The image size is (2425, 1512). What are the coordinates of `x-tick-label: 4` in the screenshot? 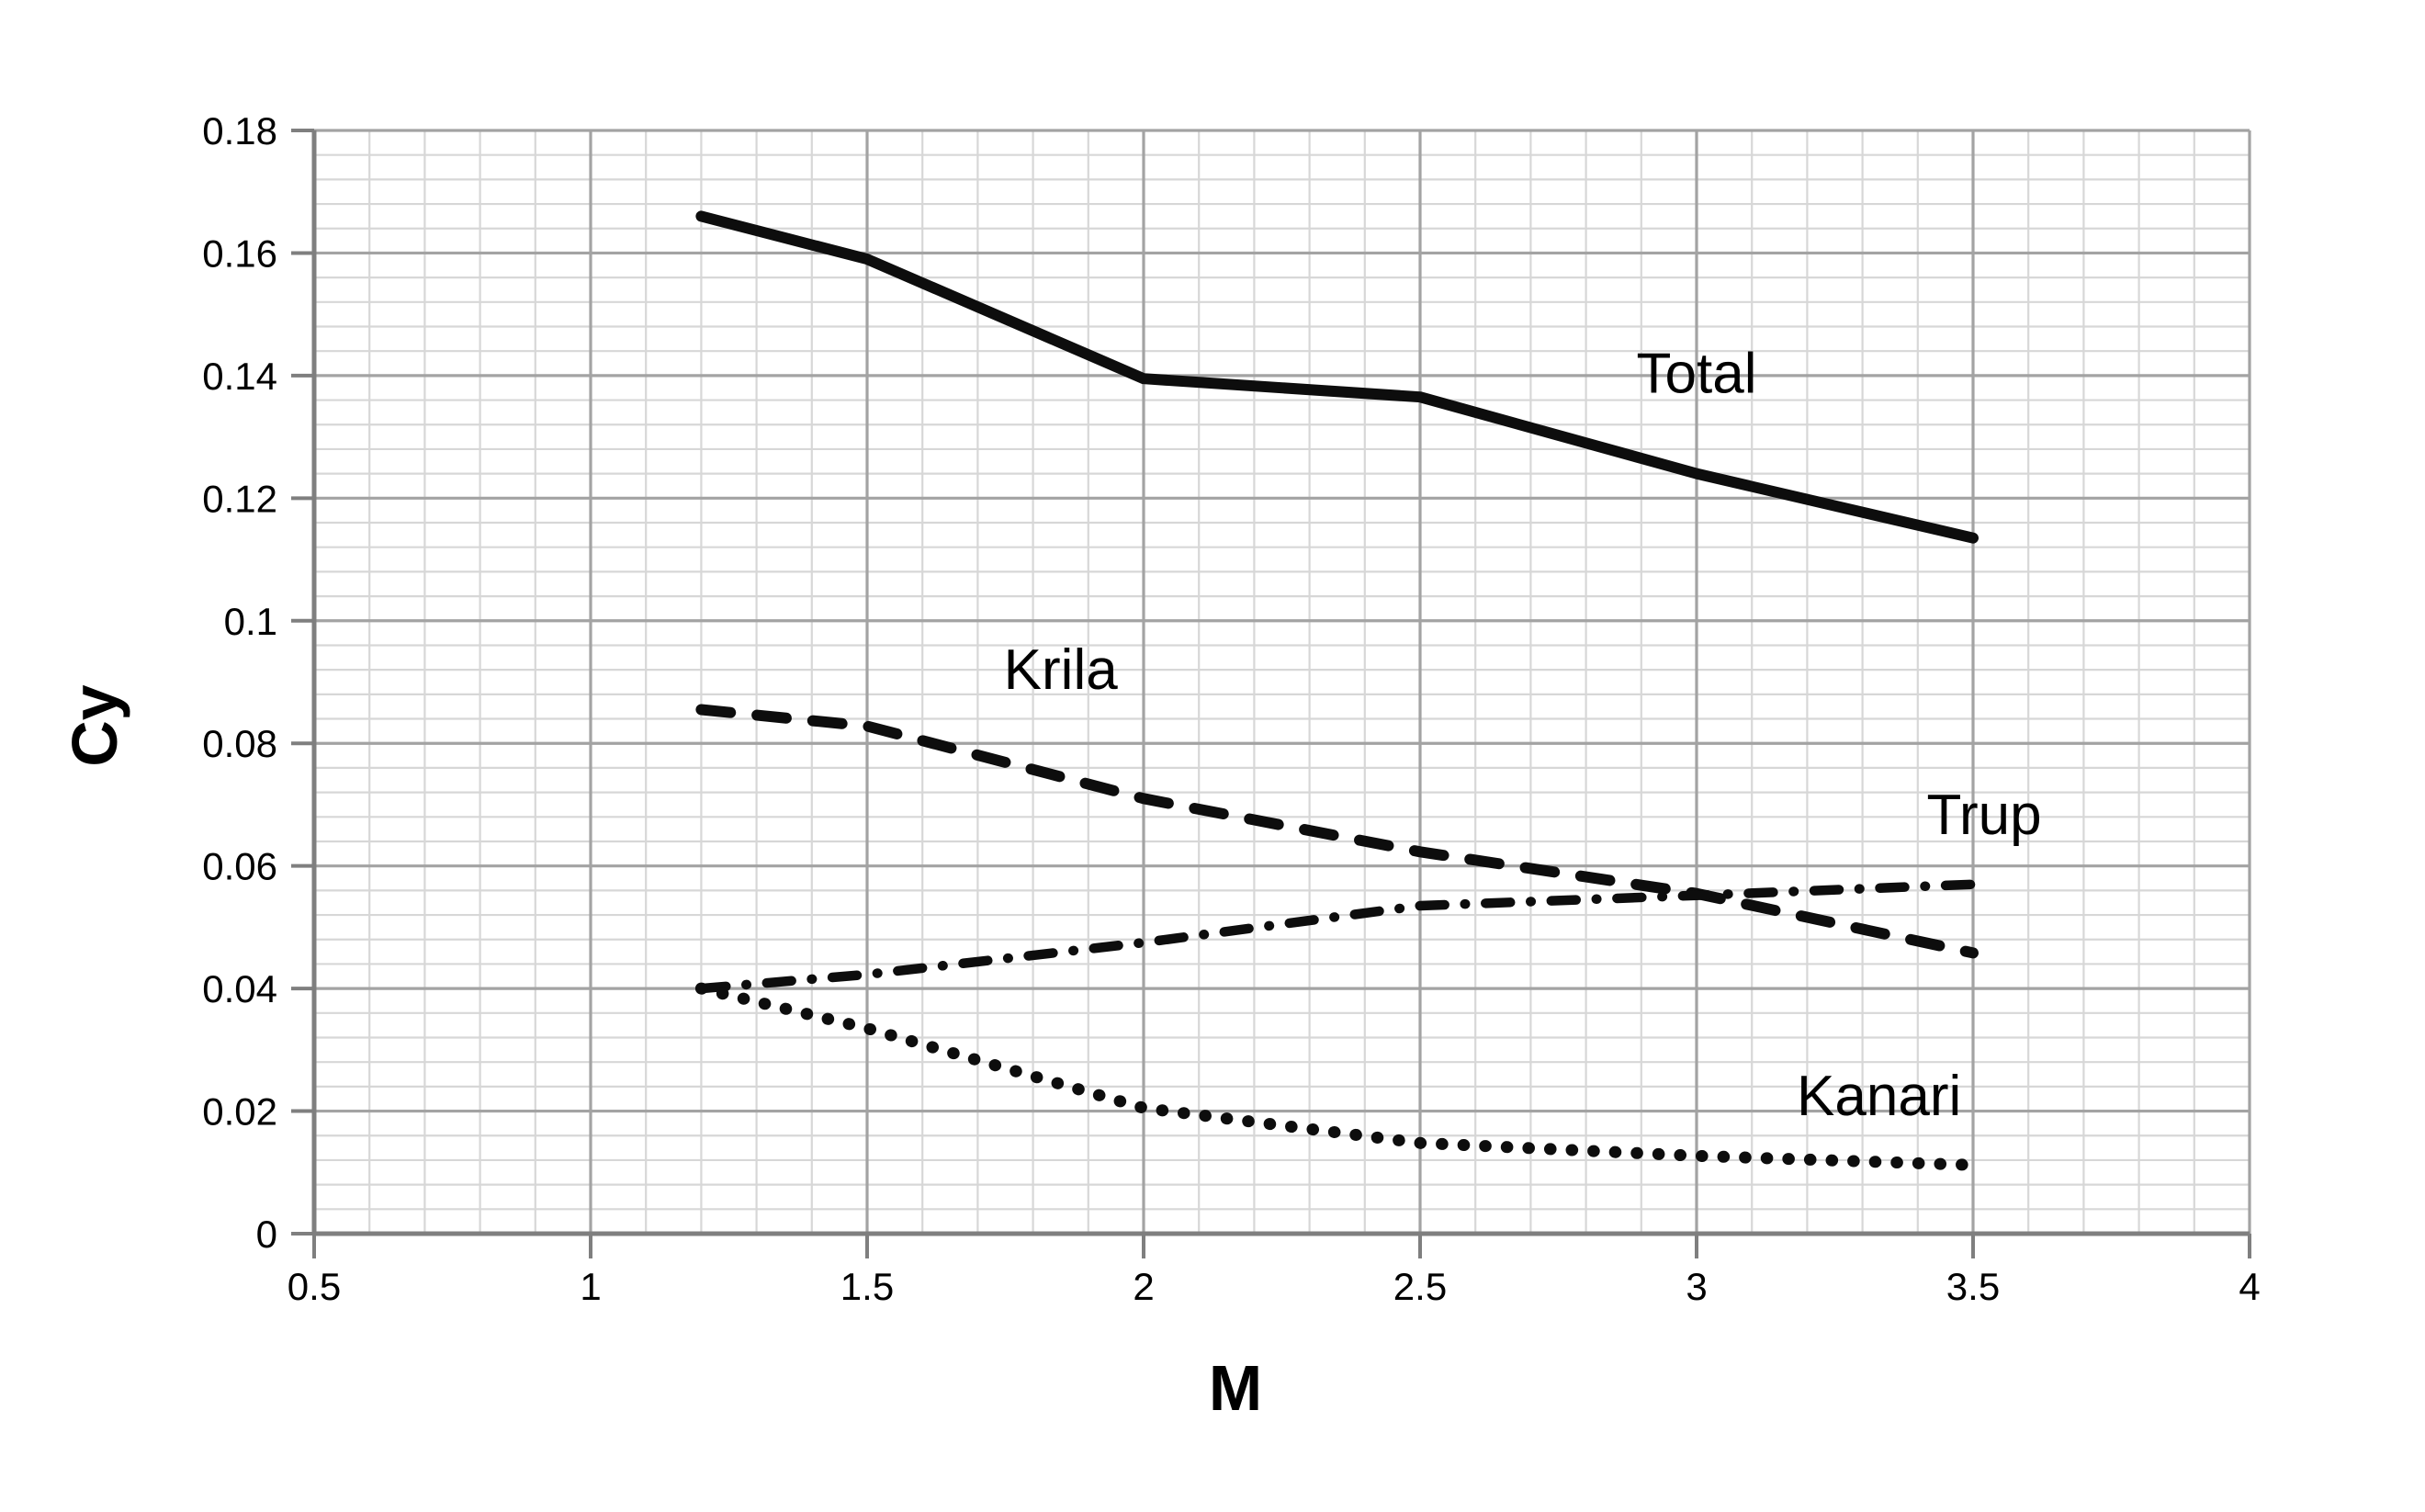 It's located at (2249, 1286).